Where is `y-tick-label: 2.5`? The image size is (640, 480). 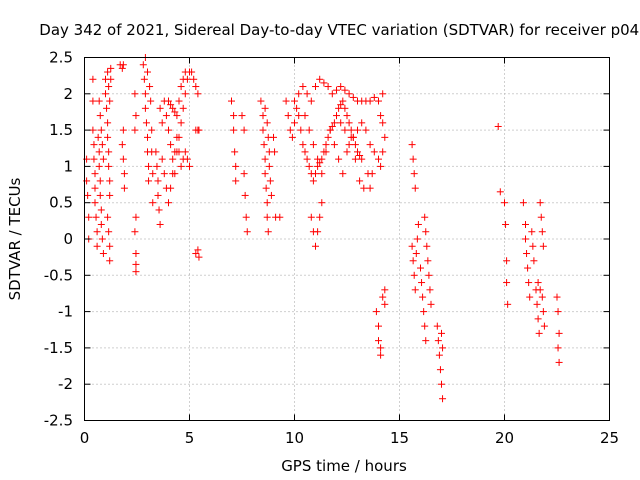
y-tick-label: 2.5 is located at coordinates (61, 58).